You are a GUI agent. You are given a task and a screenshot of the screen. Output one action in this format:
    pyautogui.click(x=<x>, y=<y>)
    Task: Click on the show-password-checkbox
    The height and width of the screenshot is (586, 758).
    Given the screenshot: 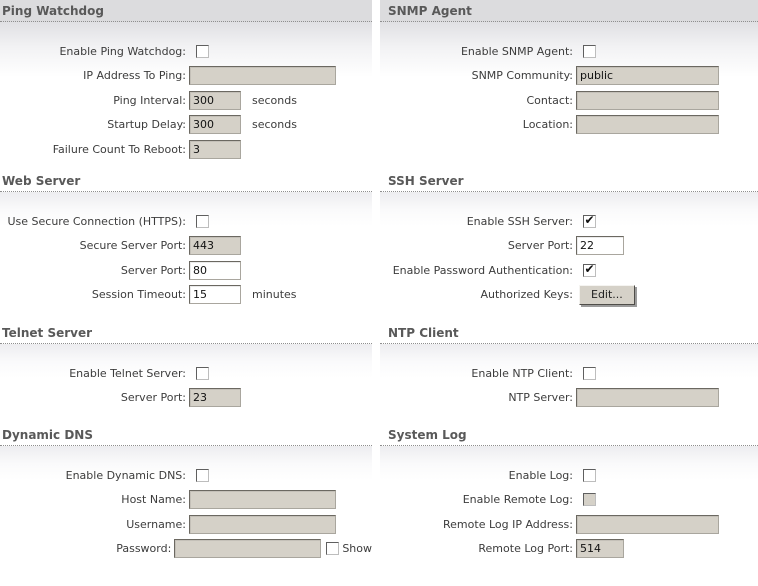 What is the action you would take?
    pyautogui.click(x=333, y=549)
    